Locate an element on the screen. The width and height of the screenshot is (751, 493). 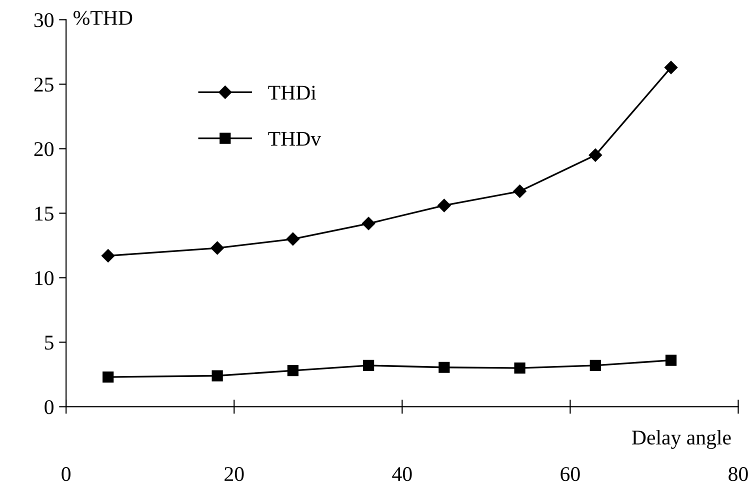
x-tick-label: 40 is located at coordinates (402, 474).